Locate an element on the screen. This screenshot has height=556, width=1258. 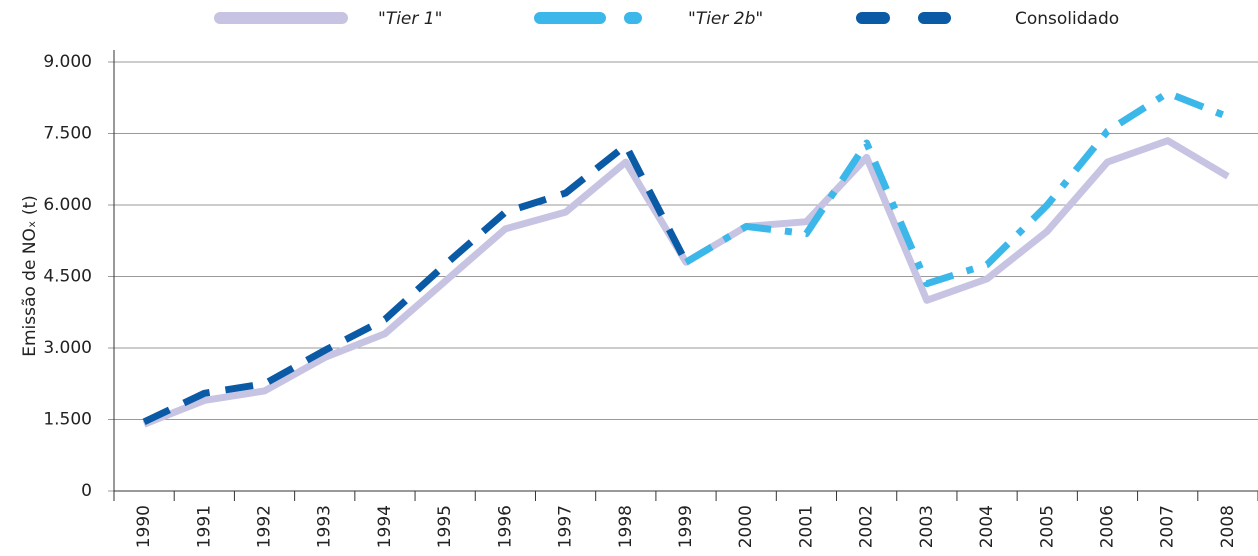
y-tick-label: 6.000 is located at coordinates (67, 205).